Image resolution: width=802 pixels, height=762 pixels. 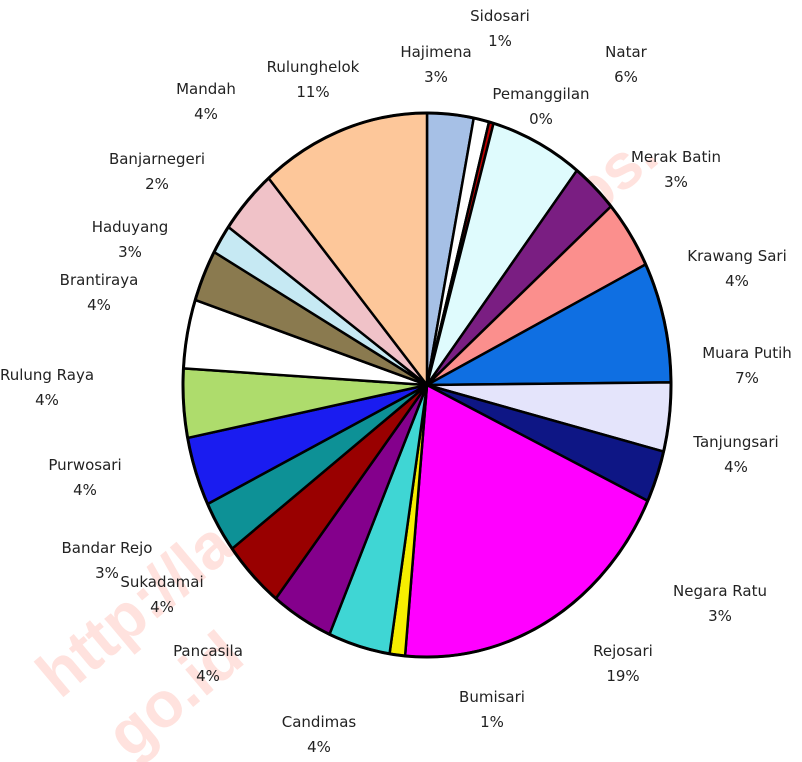 I want to click on slice-label-name: Merak Batin, so click(x=676, y=157).